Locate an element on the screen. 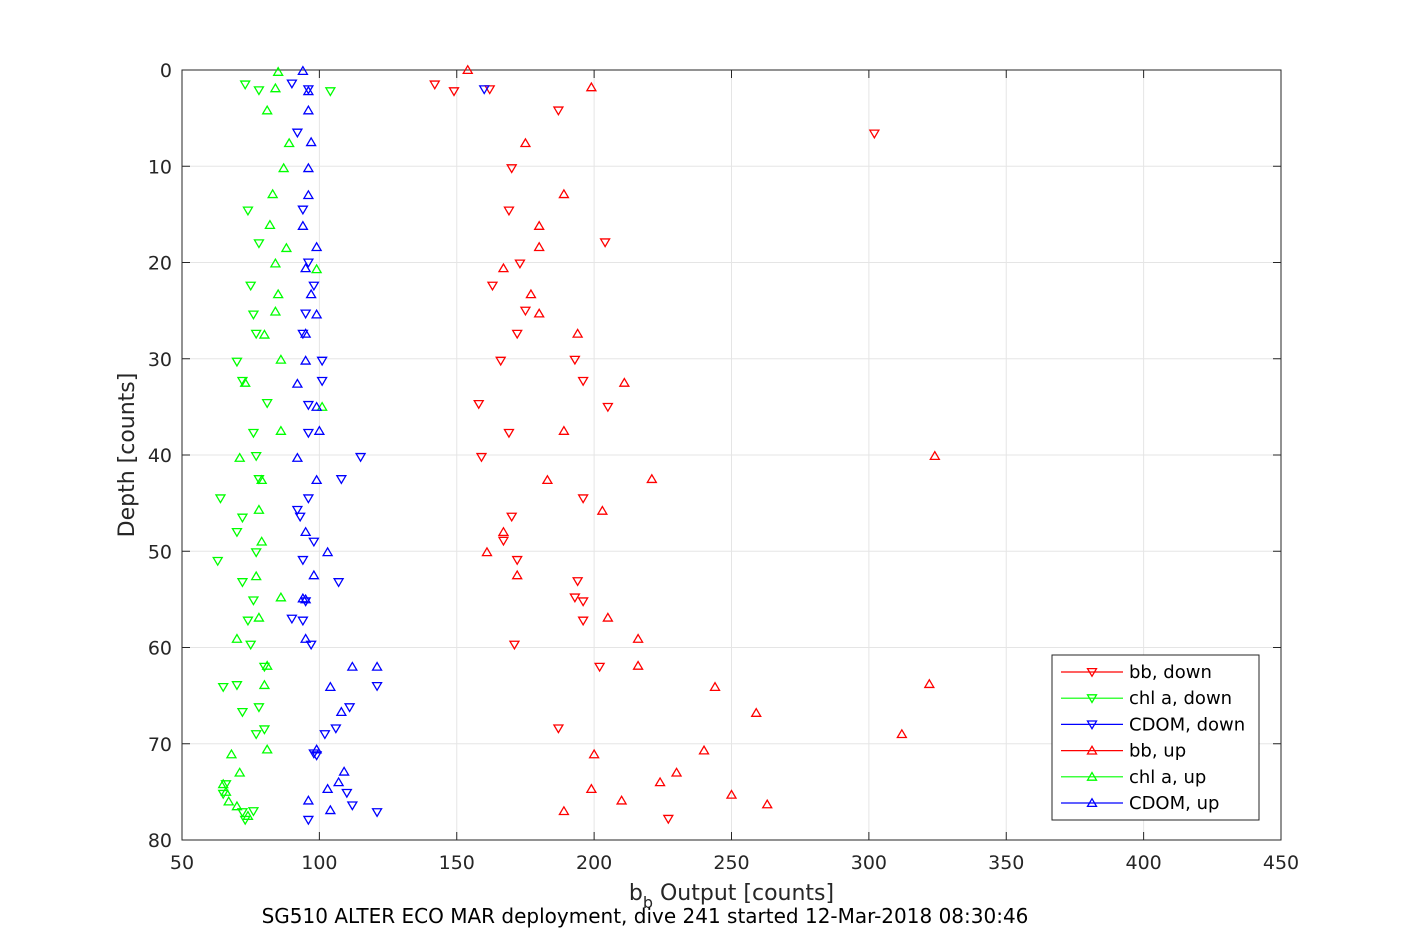 The width and height of the screenshot is (1417, 945). x-tick-label: 200 is located at coordinates (594, 863).